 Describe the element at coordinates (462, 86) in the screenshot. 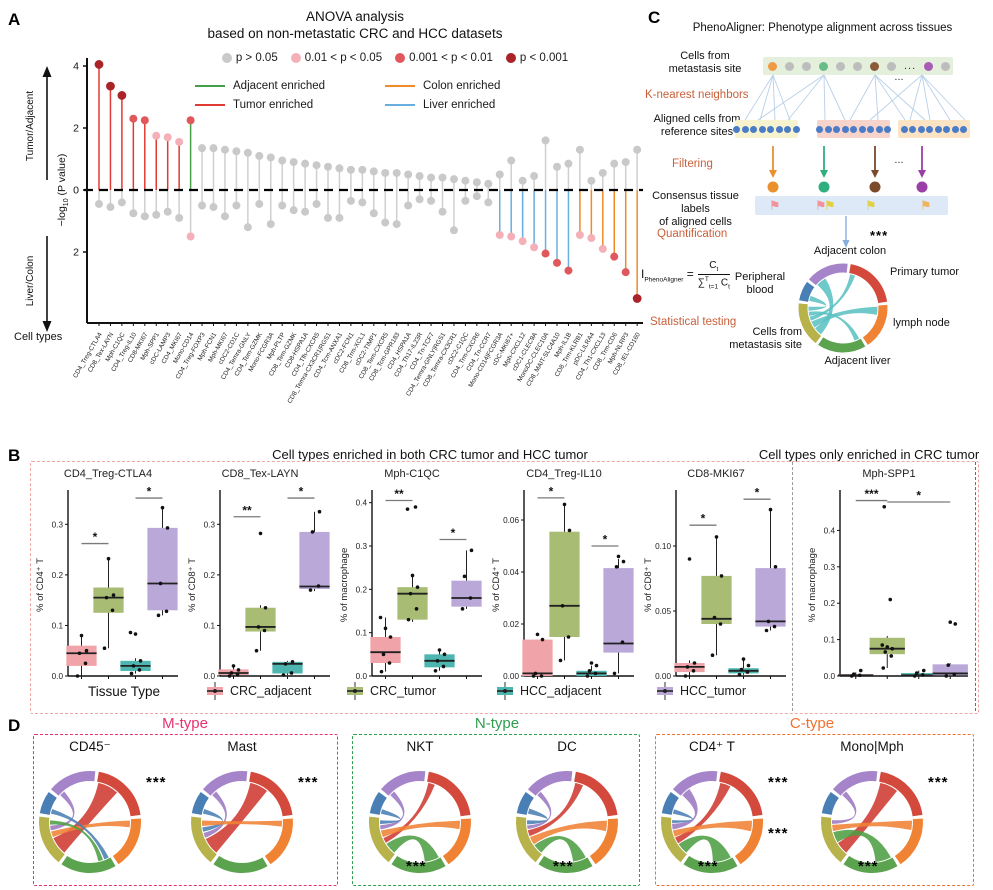

I see `legend-label: Colon enriched` at that location.